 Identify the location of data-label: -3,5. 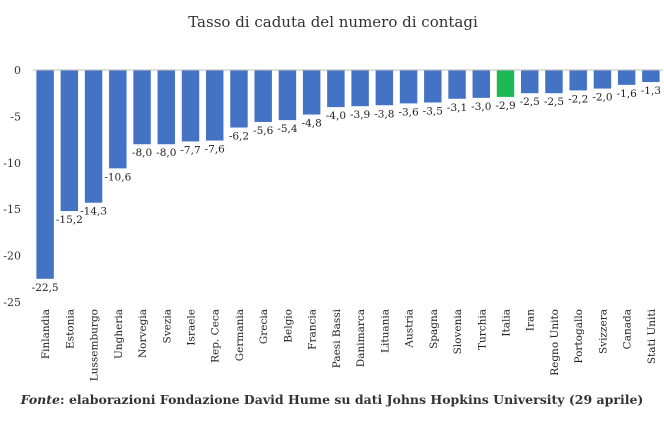
(433, 111).